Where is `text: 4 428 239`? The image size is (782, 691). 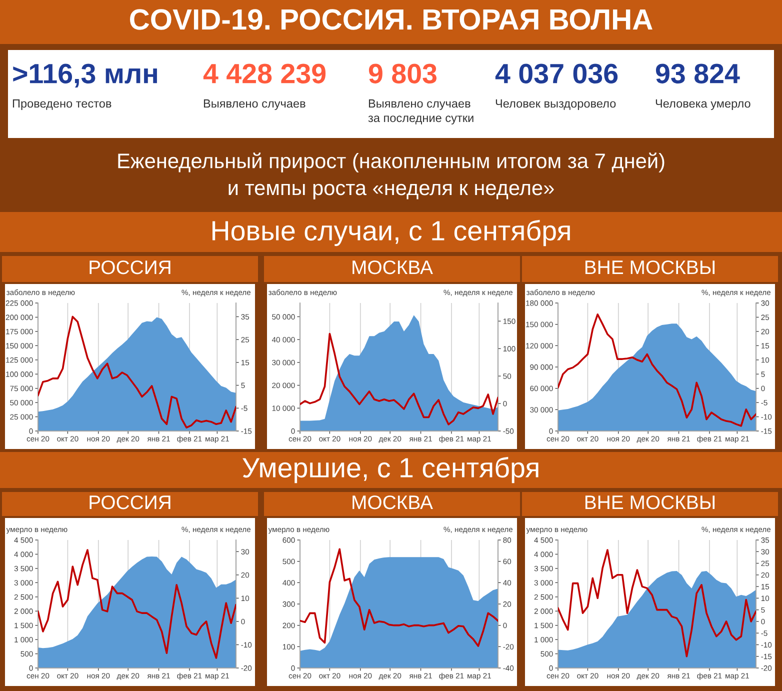 text: 4 428 239 is located at coordinates (264, 74).